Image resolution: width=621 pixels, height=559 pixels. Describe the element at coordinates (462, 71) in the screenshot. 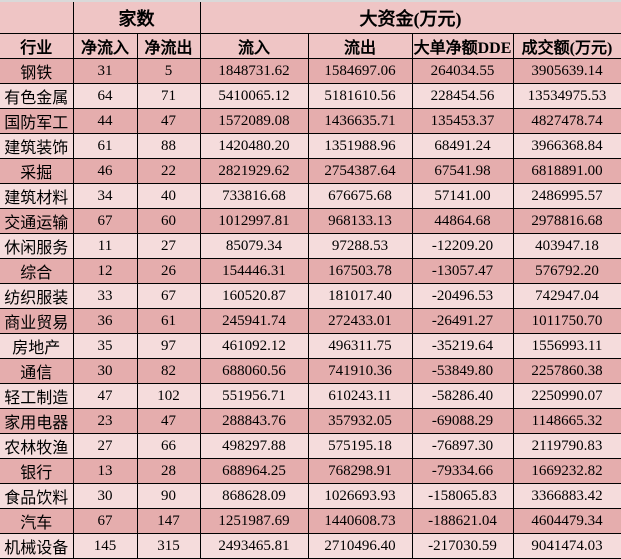

I see `value-cell: 264034.55` at that location.